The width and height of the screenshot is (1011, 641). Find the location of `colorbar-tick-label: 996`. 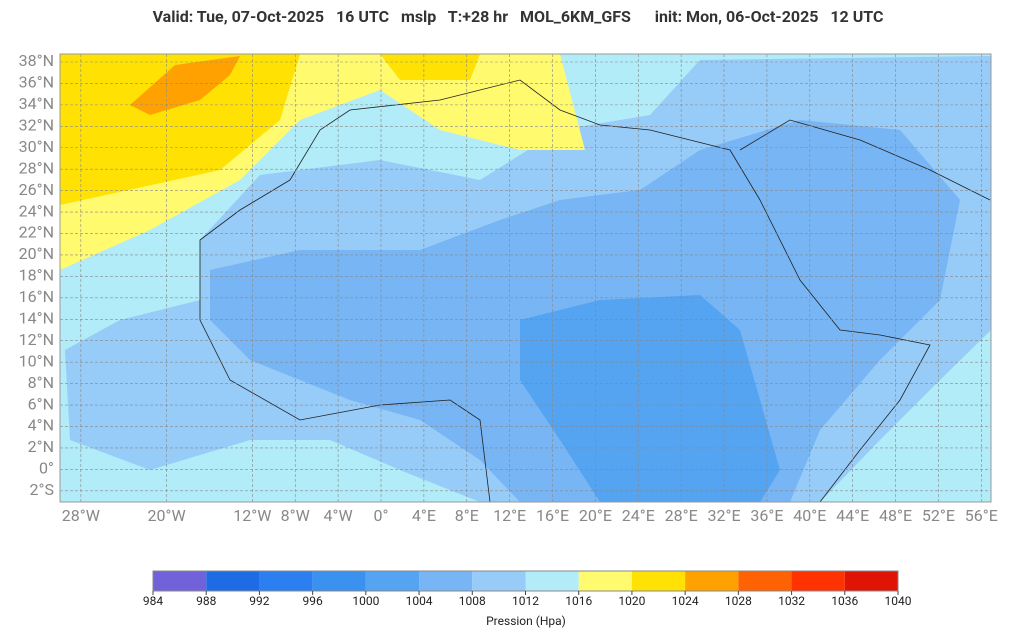

colorbar-tick-label: 996 is located at coordinates (313, 601).